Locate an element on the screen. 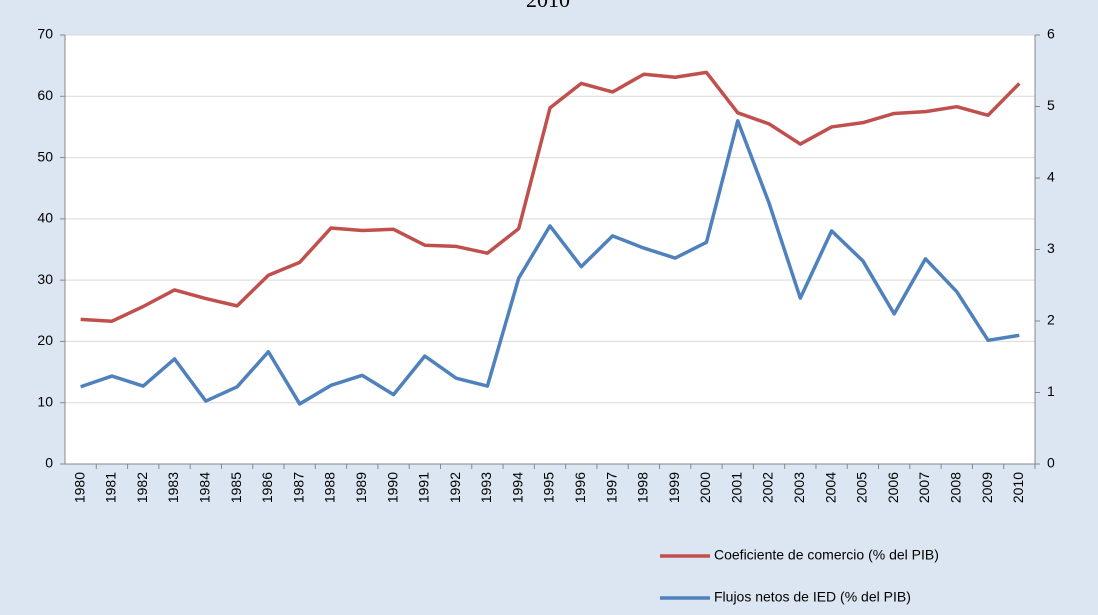 The image size is (1098, 615). y2-tick-label: 3 is located at coordinates (1051, 248).